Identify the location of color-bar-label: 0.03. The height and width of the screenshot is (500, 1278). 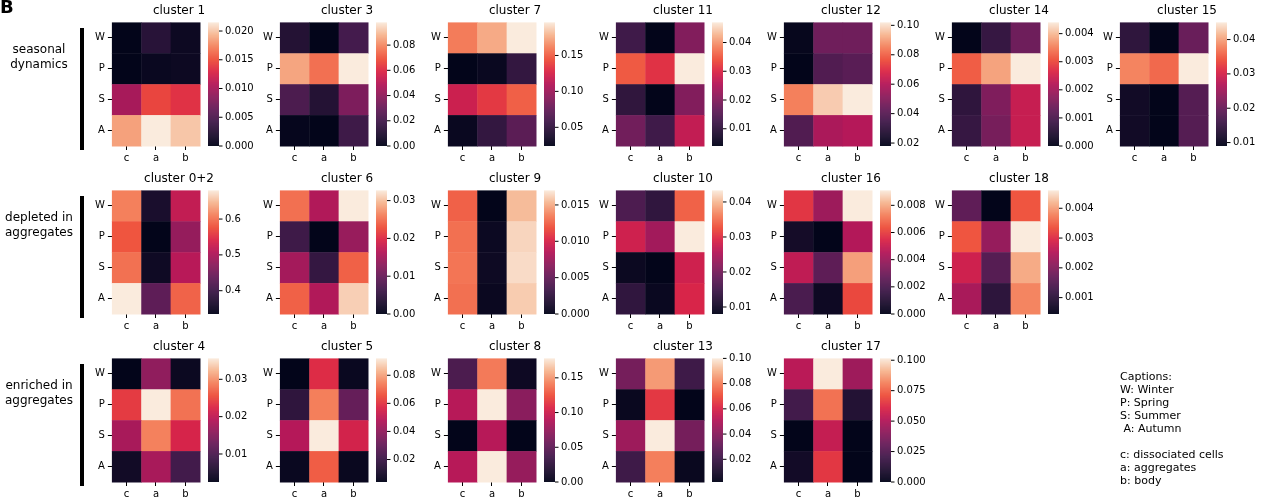
(404, 200).